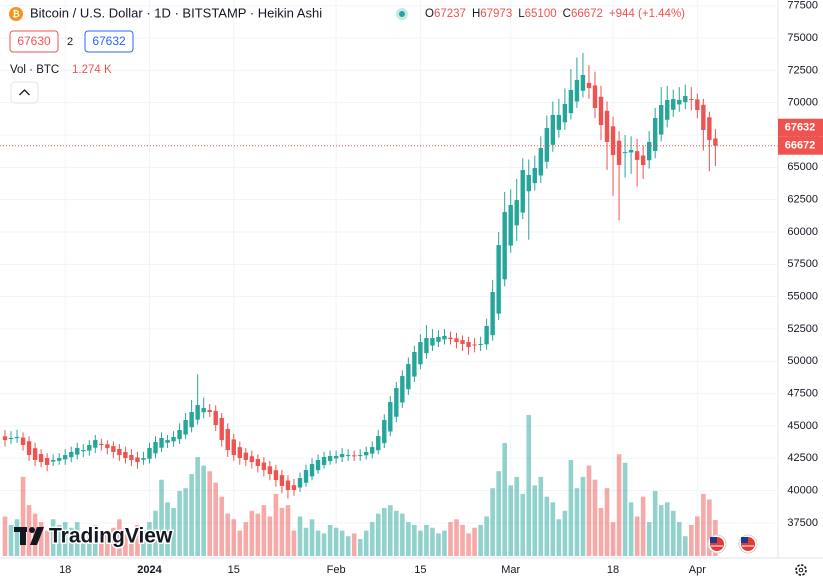  I want to click on y-tick-label: 50000, so click(802, 361).